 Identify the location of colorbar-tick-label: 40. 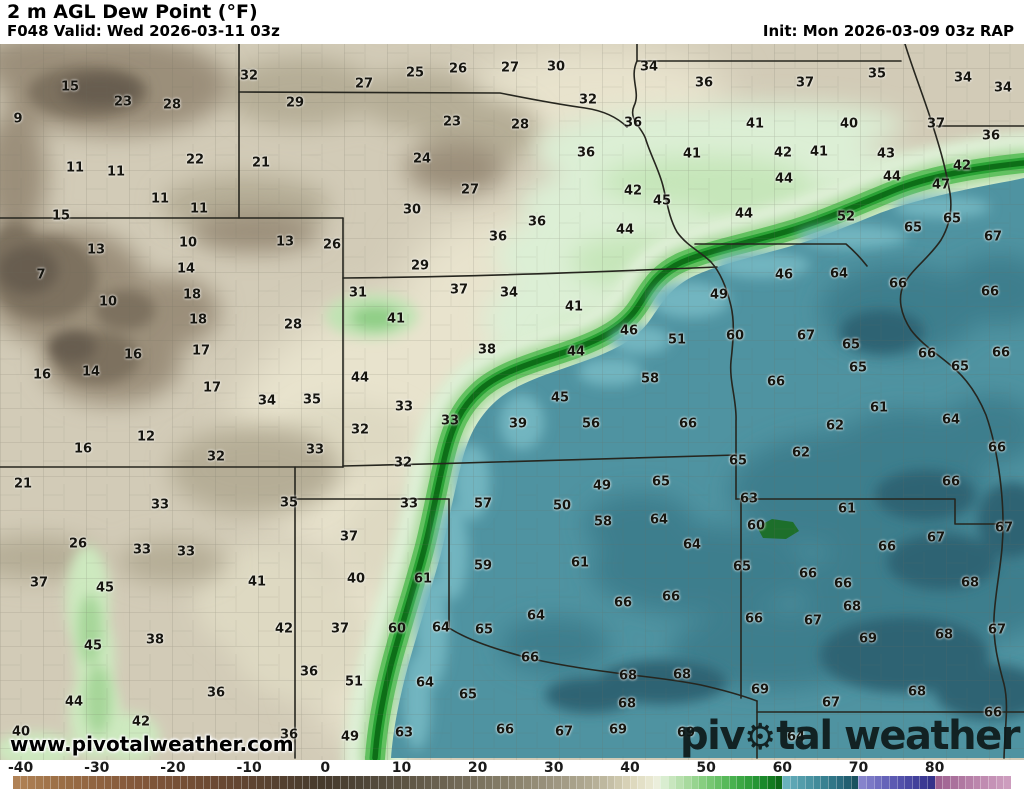
(630, 768).